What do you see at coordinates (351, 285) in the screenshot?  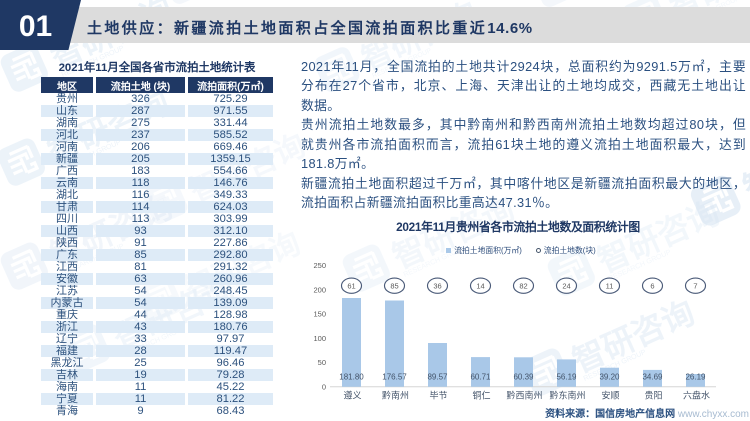 I see `svg-text: 61` at bounding box center [351, 285].